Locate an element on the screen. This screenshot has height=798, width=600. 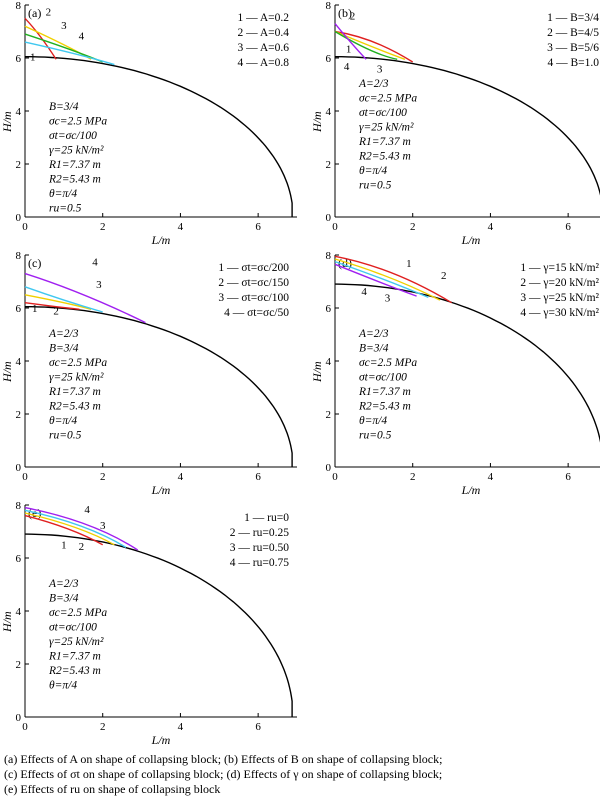
panel-c-series-label-2: 2 is located at coordinates (56, 312).